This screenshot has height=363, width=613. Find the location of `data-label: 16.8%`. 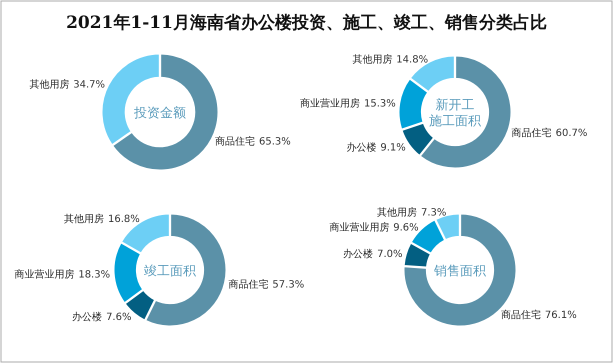

data-label: 16.8% is located at coordinates (124, 220).